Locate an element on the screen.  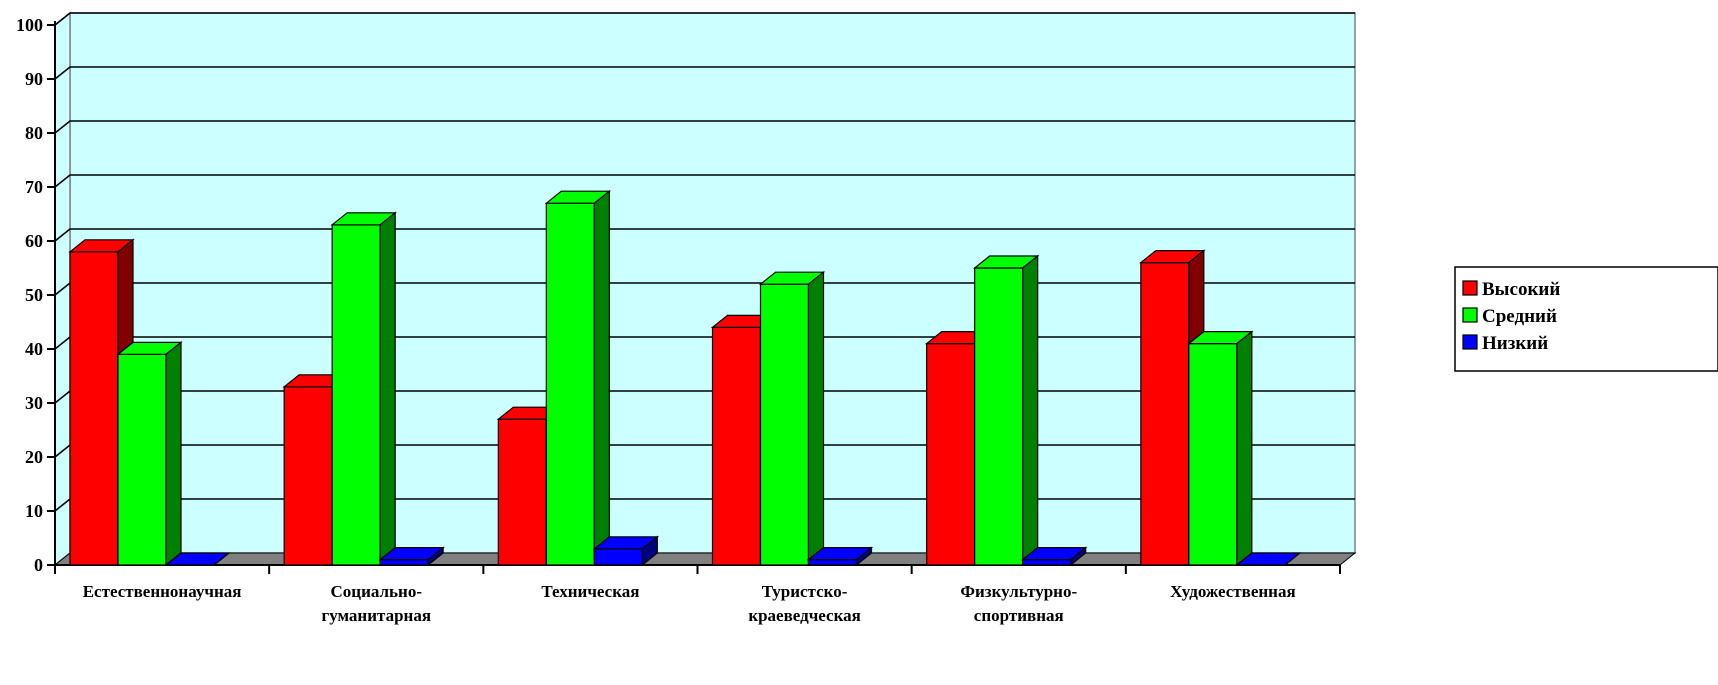
x-category-label: Туристско- is located at coordinates (805, 591).